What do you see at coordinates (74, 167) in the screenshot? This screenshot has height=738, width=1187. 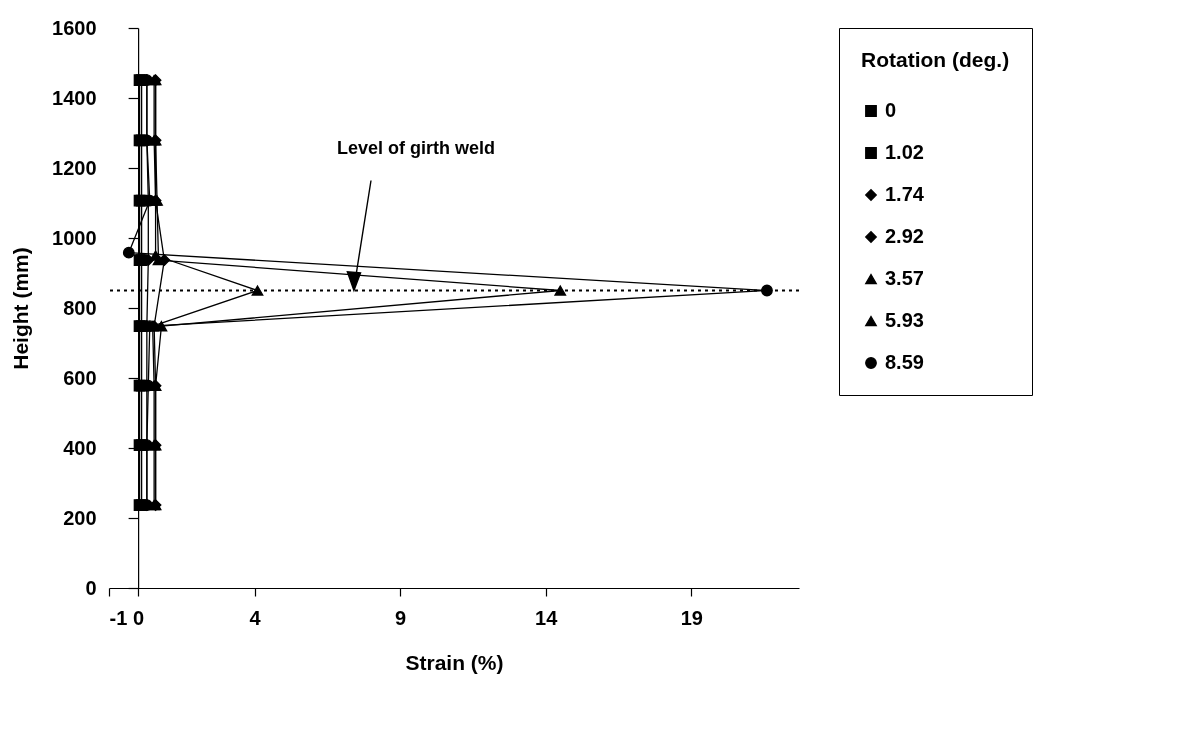 I see `y-tick-label: 1200` at bounding box center [74, 167].